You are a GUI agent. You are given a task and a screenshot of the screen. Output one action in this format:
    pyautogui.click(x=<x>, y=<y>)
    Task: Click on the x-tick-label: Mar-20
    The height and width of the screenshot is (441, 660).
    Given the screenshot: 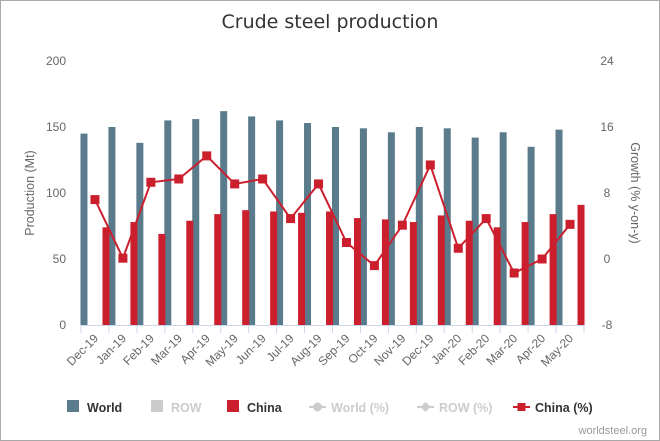 What is the action you would take?
    pyautogui.click(x=501, y=349)
    